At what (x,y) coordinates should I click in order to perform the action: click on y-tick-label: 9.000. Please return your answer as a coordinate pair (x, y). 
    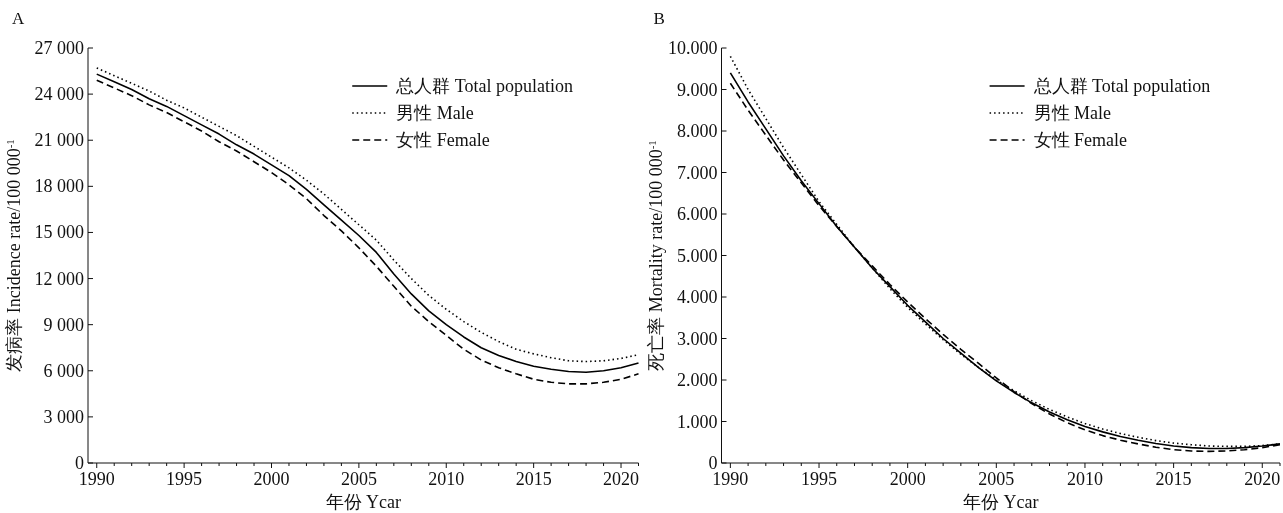
    Looking at the image, I should click on (697, 89).